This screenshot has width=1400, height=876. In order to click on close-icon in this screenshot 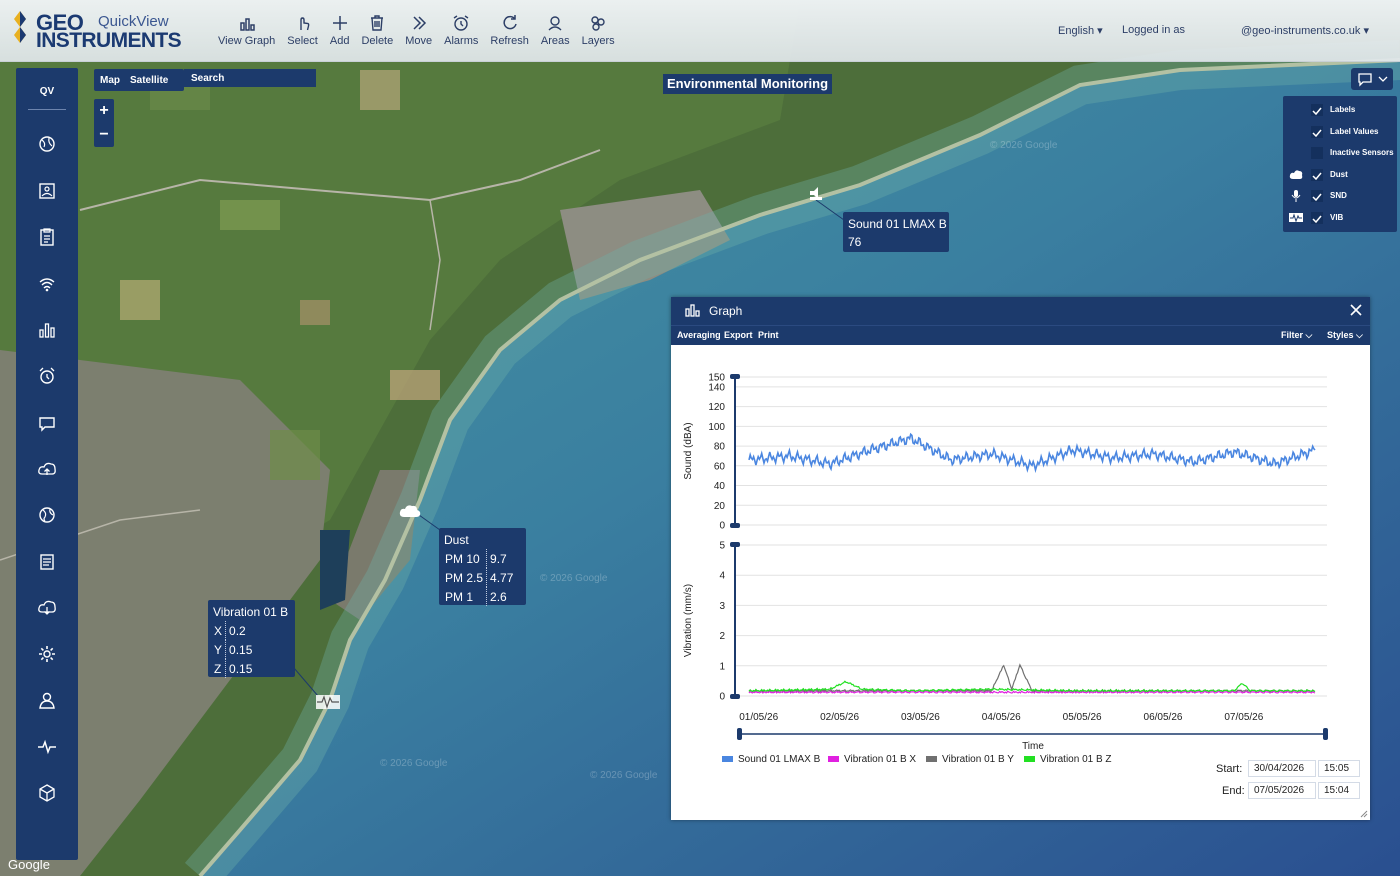, I will do `click(1356, 310)`.